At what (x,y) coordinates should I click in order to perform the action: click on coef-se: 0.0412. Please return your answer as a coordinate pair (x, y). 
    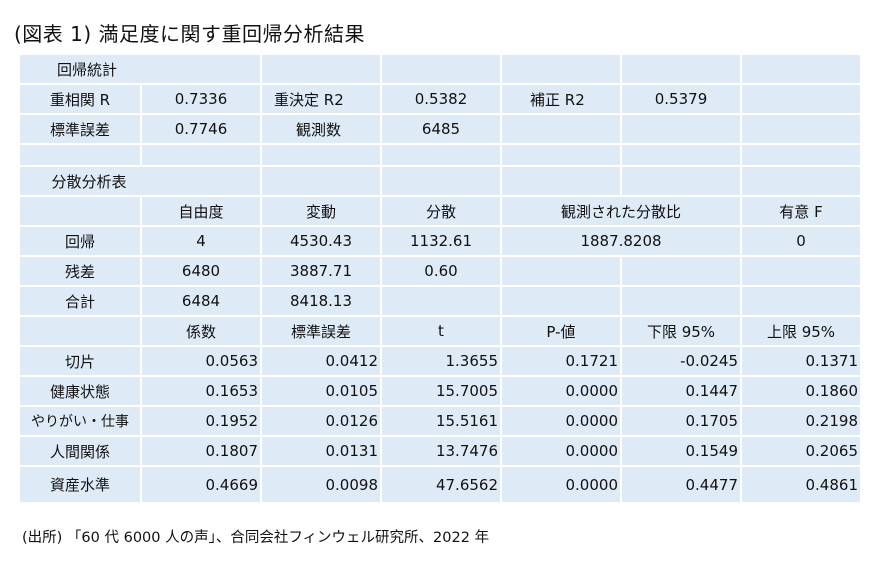
    Looking at the image, I should click on (321, 361).